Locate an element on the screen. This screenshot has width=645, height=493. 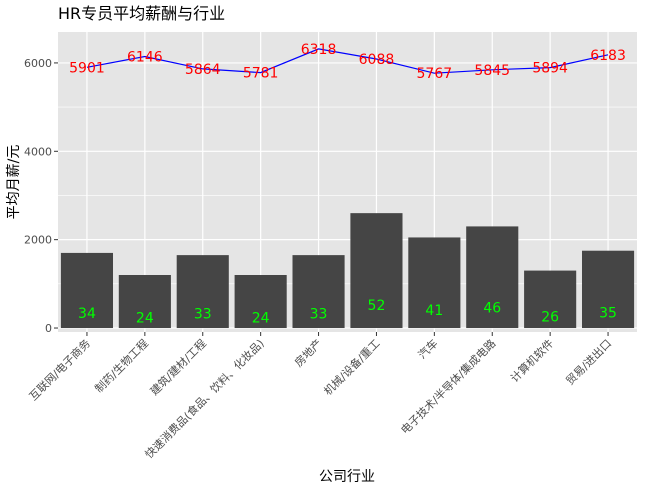
bar-value-label: 34 is located at coordinates (87, 314).